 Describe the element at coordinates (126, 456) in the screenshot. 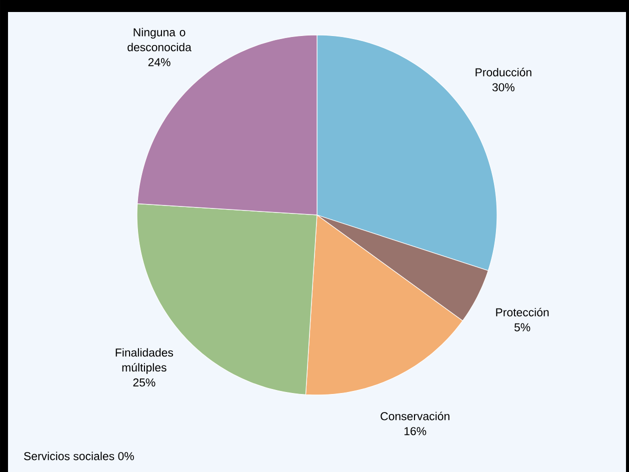

I see `text: 0%` at that location.